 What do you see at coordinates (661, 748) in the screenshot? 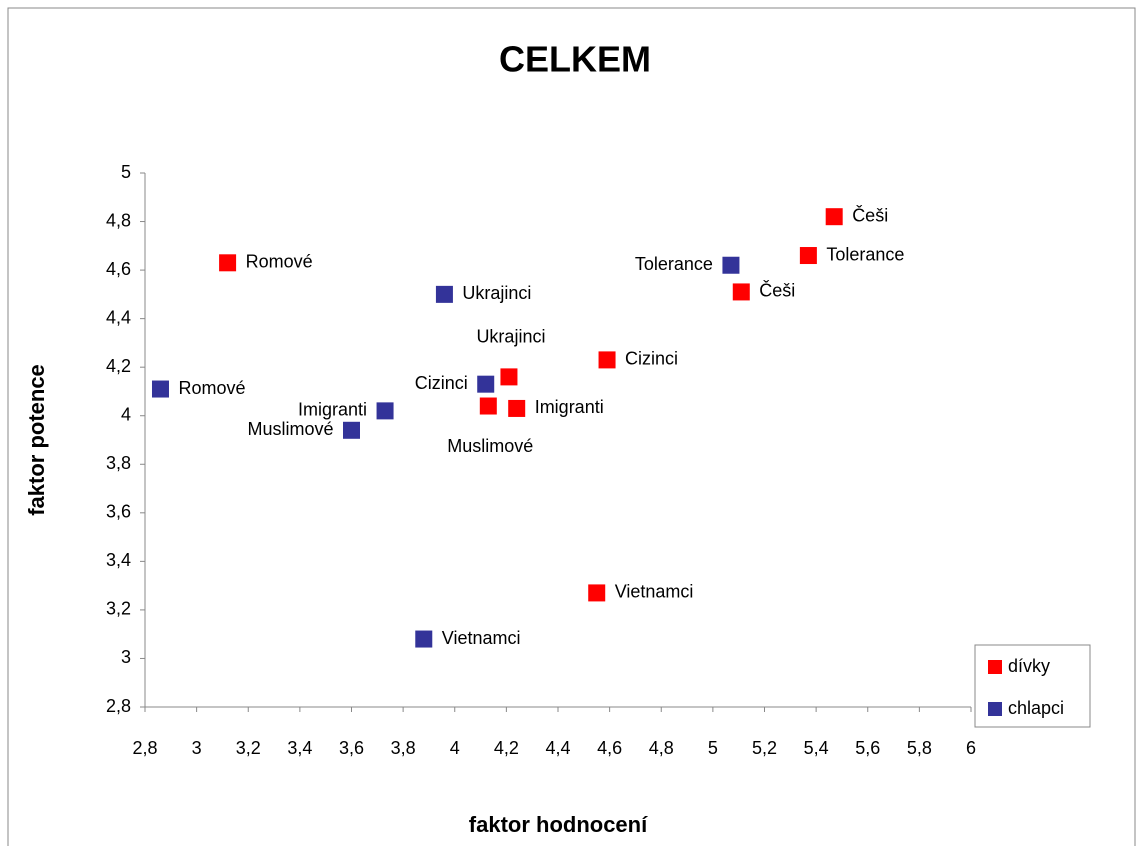
I see `x-tick-label: 4,8` at bounding box center [661, 748].